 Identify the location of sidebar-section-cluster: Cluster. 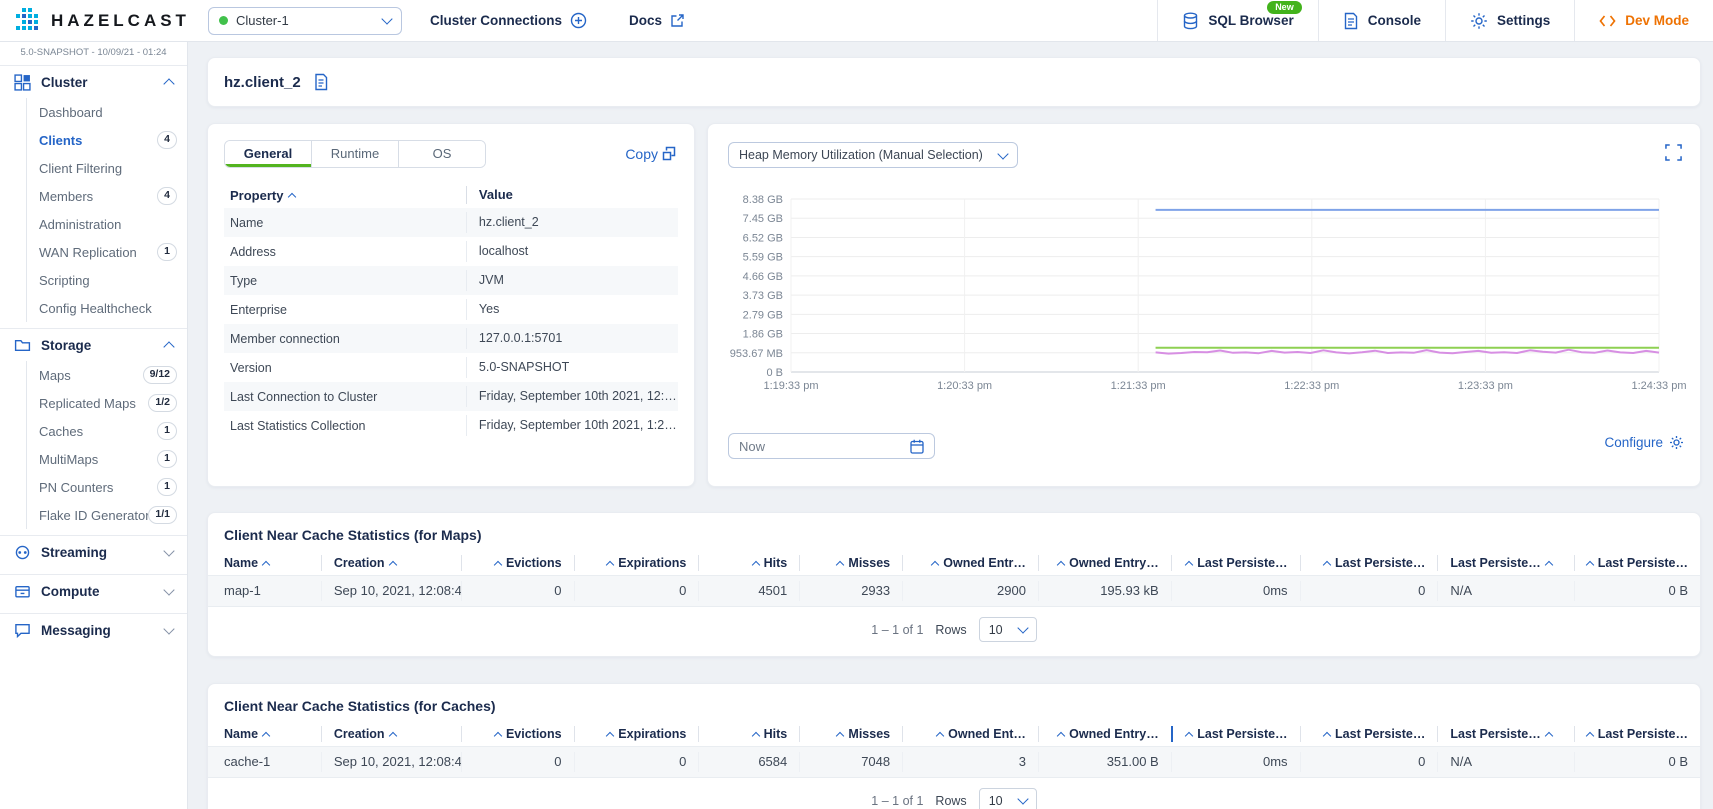
(93, 82).